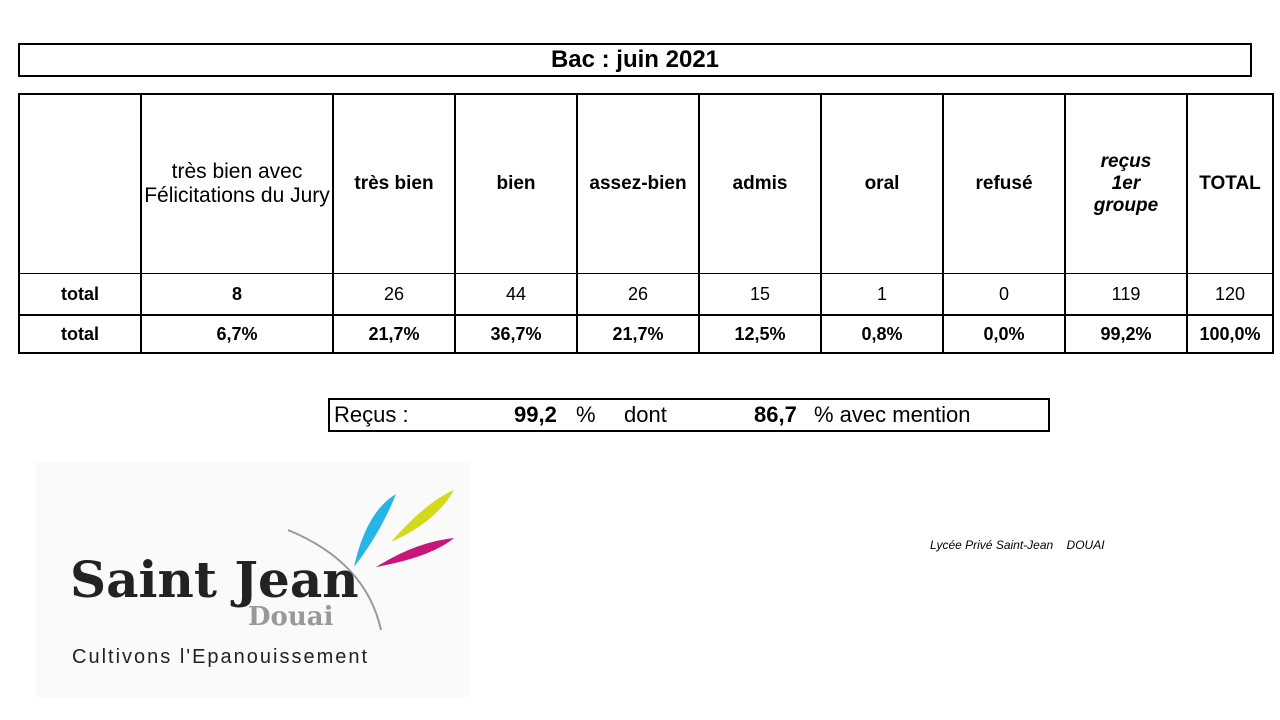 This screenshot has width=1280, height=720. Describe the element at coordinates (214, 579) in the screenshot. I see `logo-name: Saint Jean` at that location.